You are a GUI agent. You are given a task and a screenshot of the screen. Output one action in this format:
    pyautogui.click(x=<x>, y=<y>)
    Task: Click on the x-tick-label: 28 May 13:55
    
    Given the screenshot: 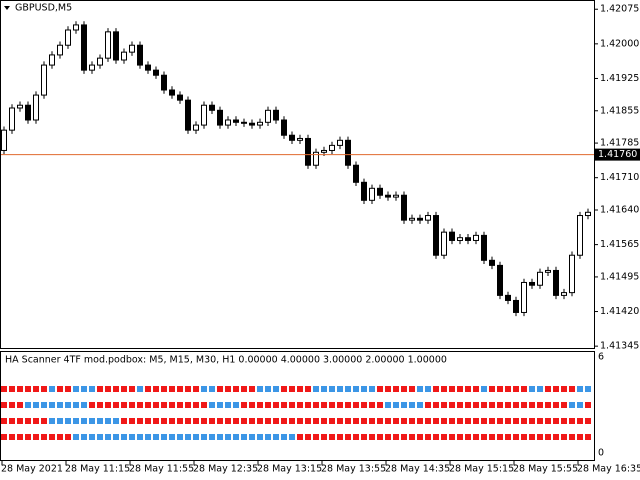 What is the action you would take?
    pyautogui.click(x=353, y=469)
    